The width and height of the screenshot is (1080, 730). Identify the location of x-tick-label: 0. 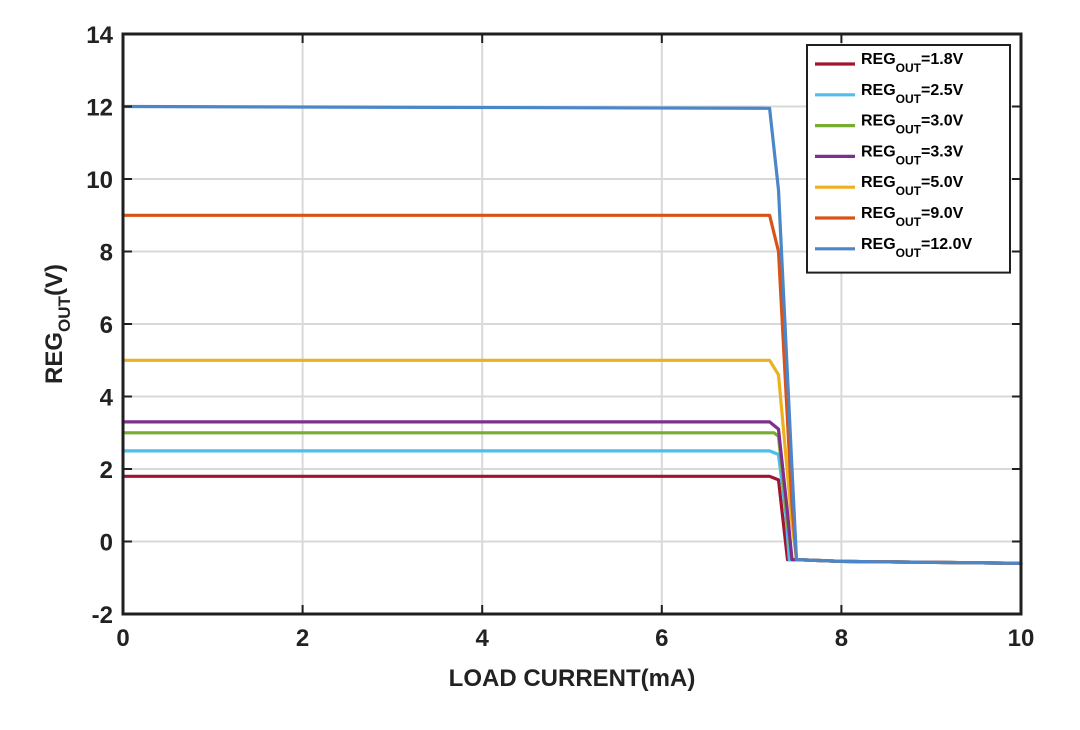
(122, 638).